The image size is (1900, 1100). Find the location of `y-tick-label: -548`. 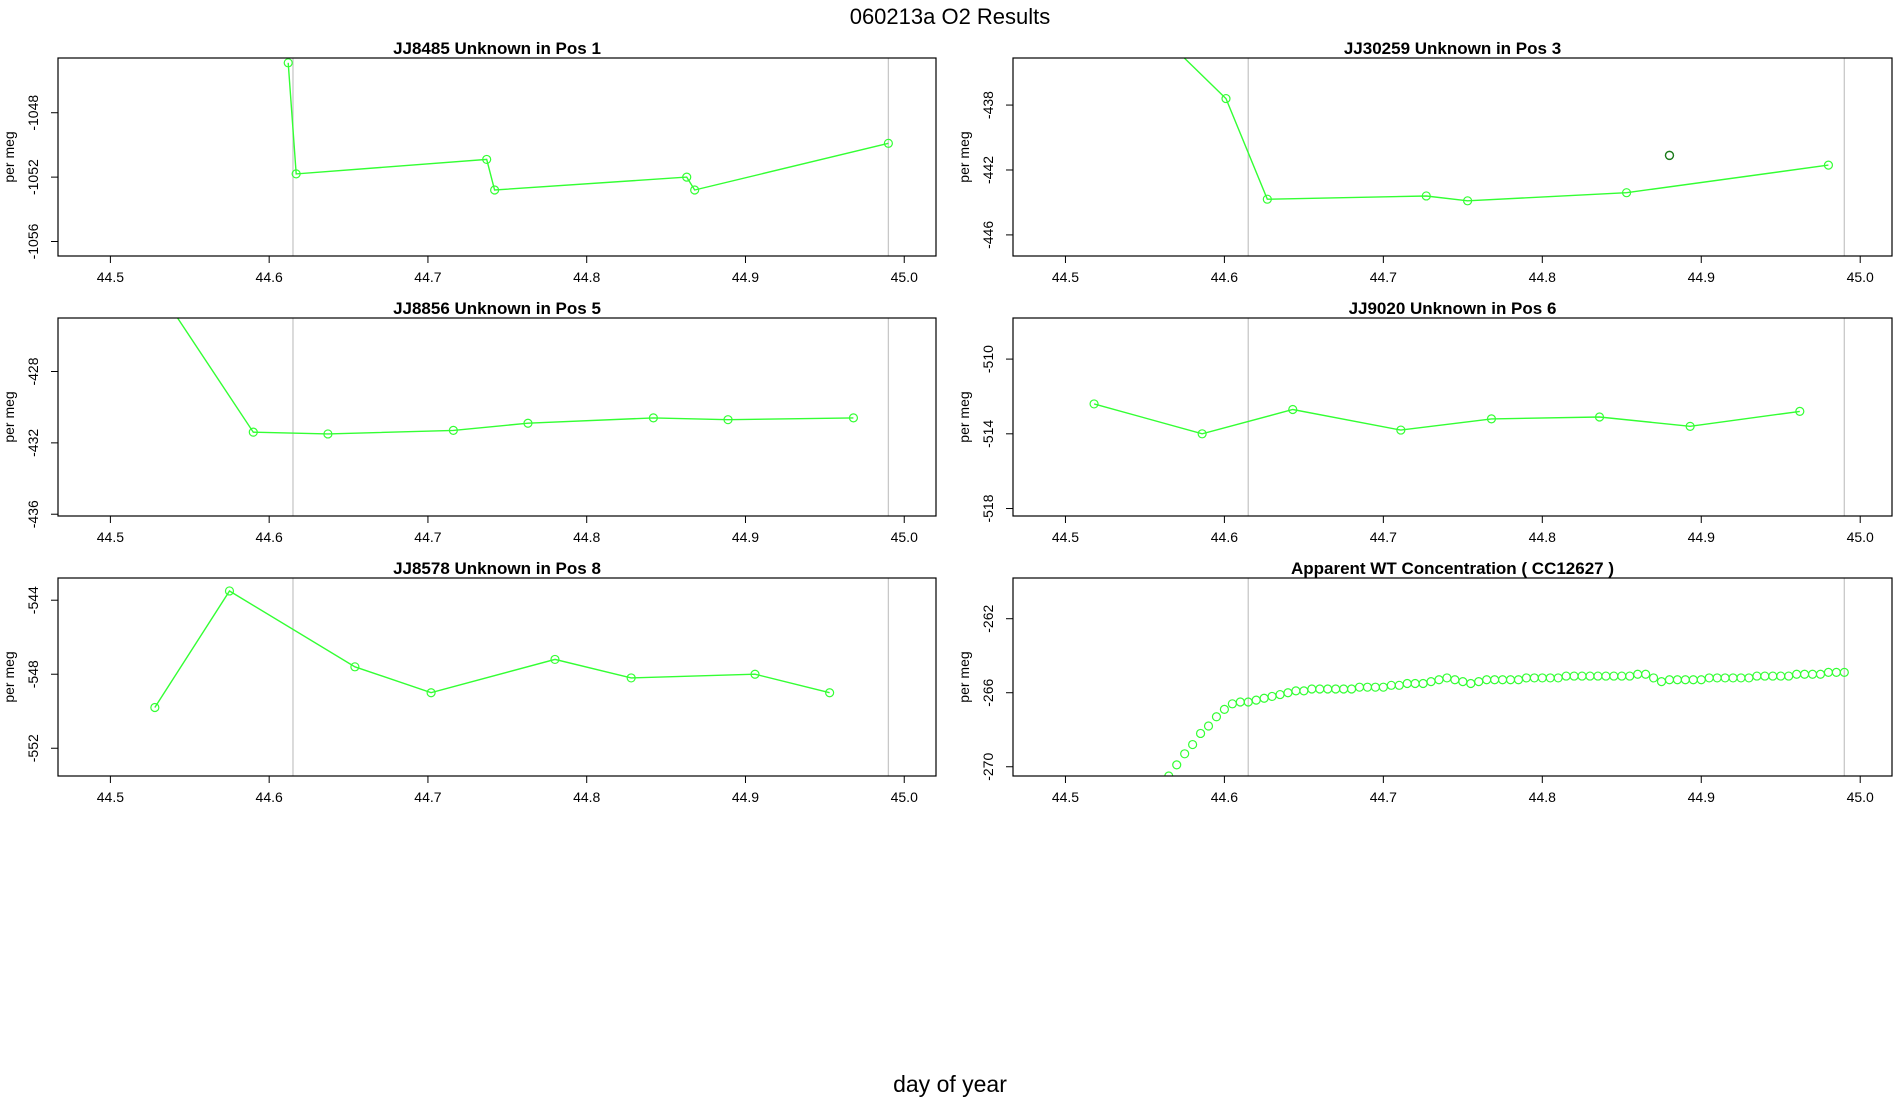

y-tick-label: -548 is located at coordinates (33, 674).